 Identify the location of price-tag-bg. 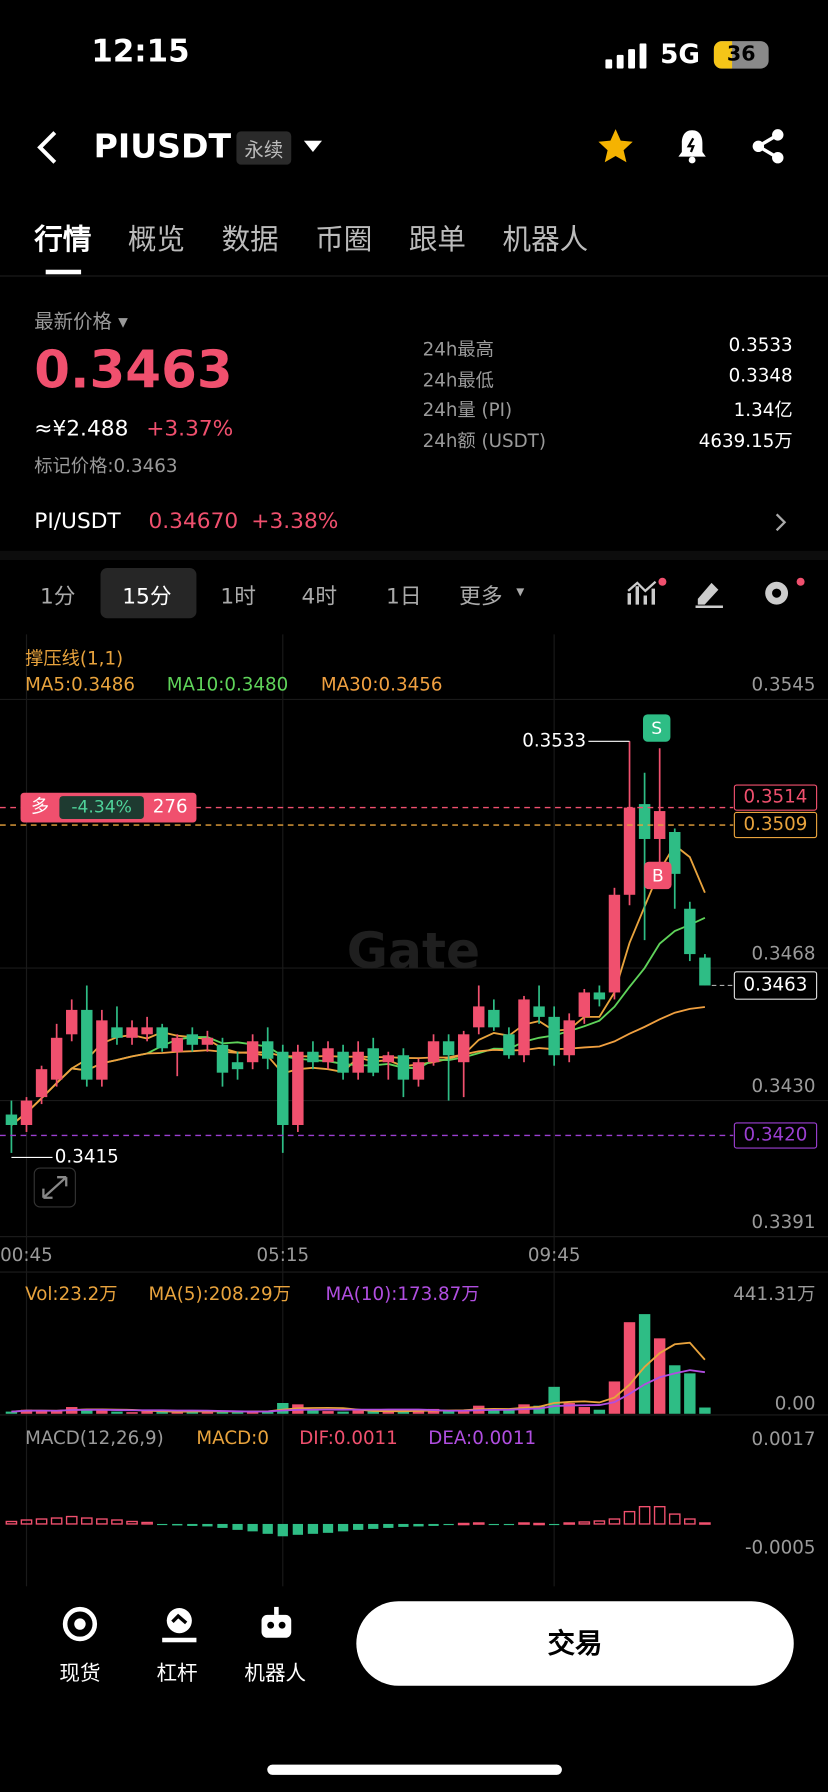
(775, 1135).